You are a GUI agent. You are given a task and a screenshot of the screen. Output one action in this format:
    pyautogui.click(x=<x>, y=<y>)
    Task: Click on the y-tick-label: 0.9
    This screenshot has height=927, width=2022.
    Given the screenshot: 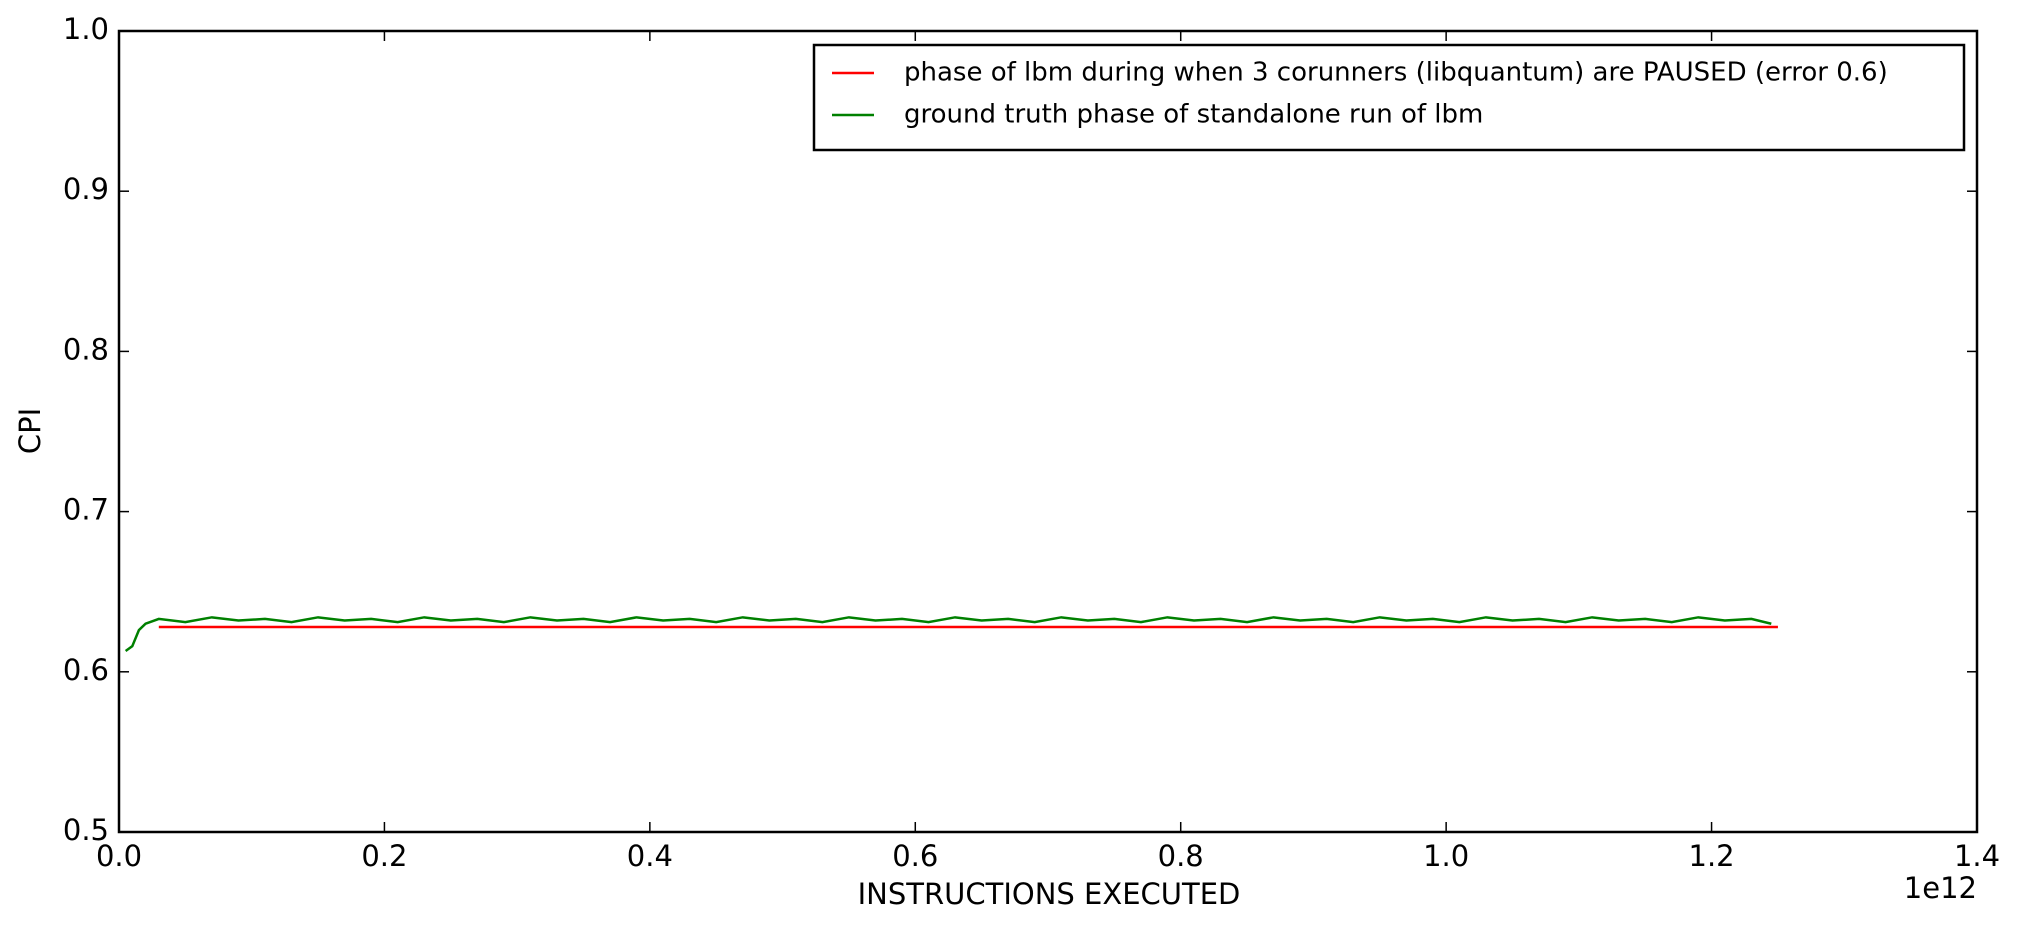 What is the action you would take?
    pyautogui.click(x=86, y=189)
    